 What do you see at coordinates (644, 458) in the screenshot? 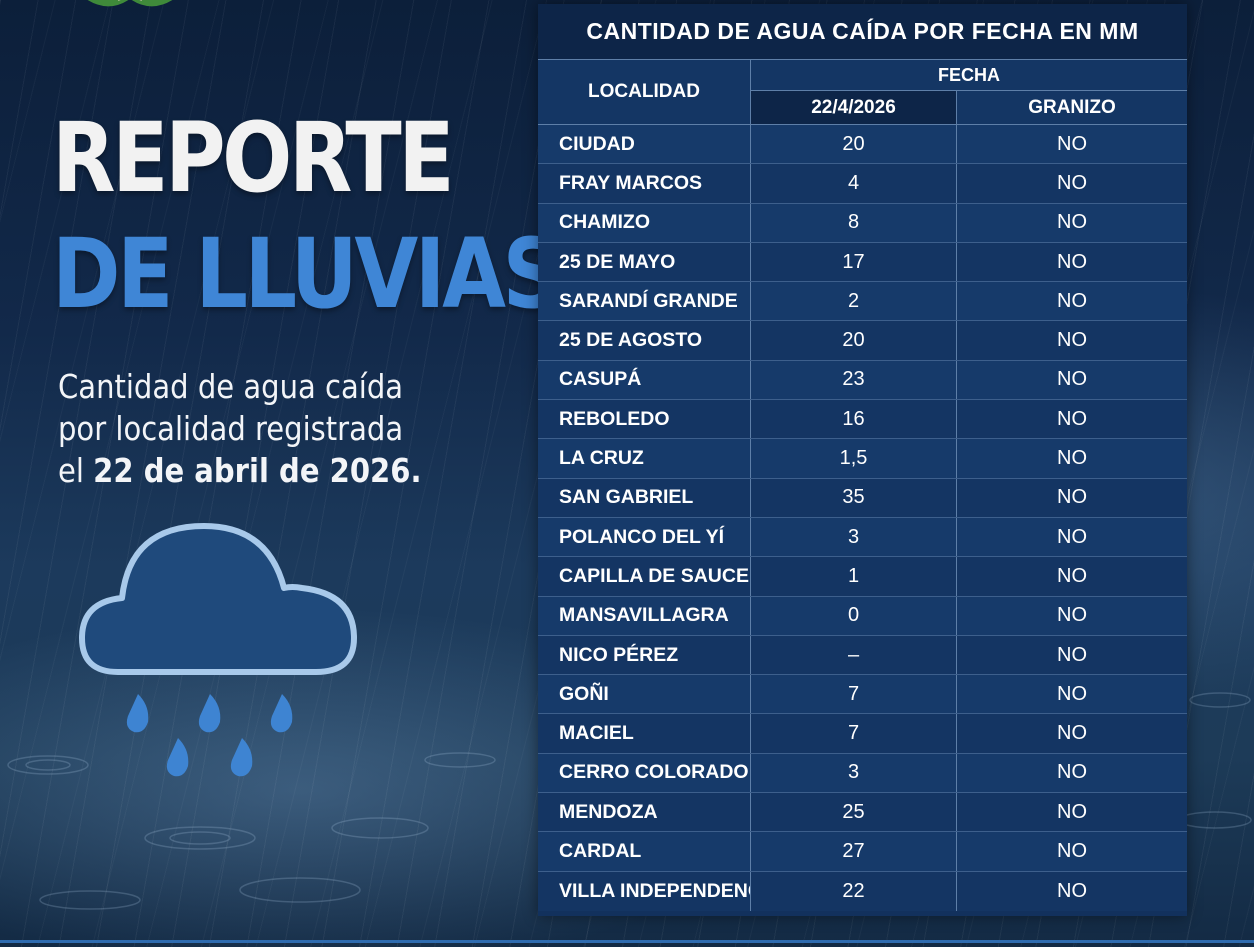
I see `cell-localidad: LA CRUZ` at bounding box center [644, 458].